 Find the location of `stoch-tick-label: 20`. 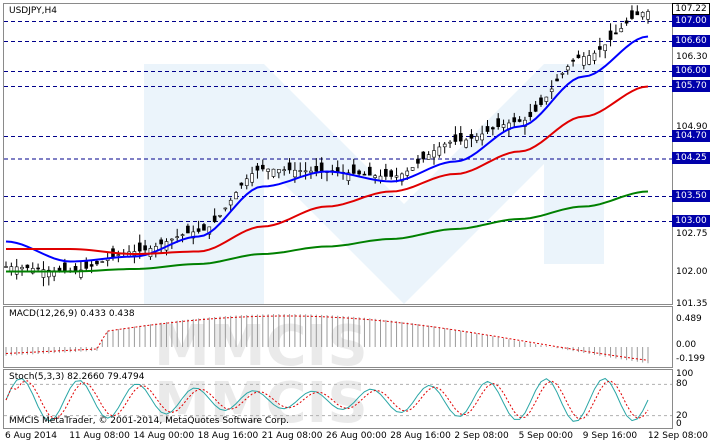

stoch-tick-label: 20 is located at coordinates (682, 415).